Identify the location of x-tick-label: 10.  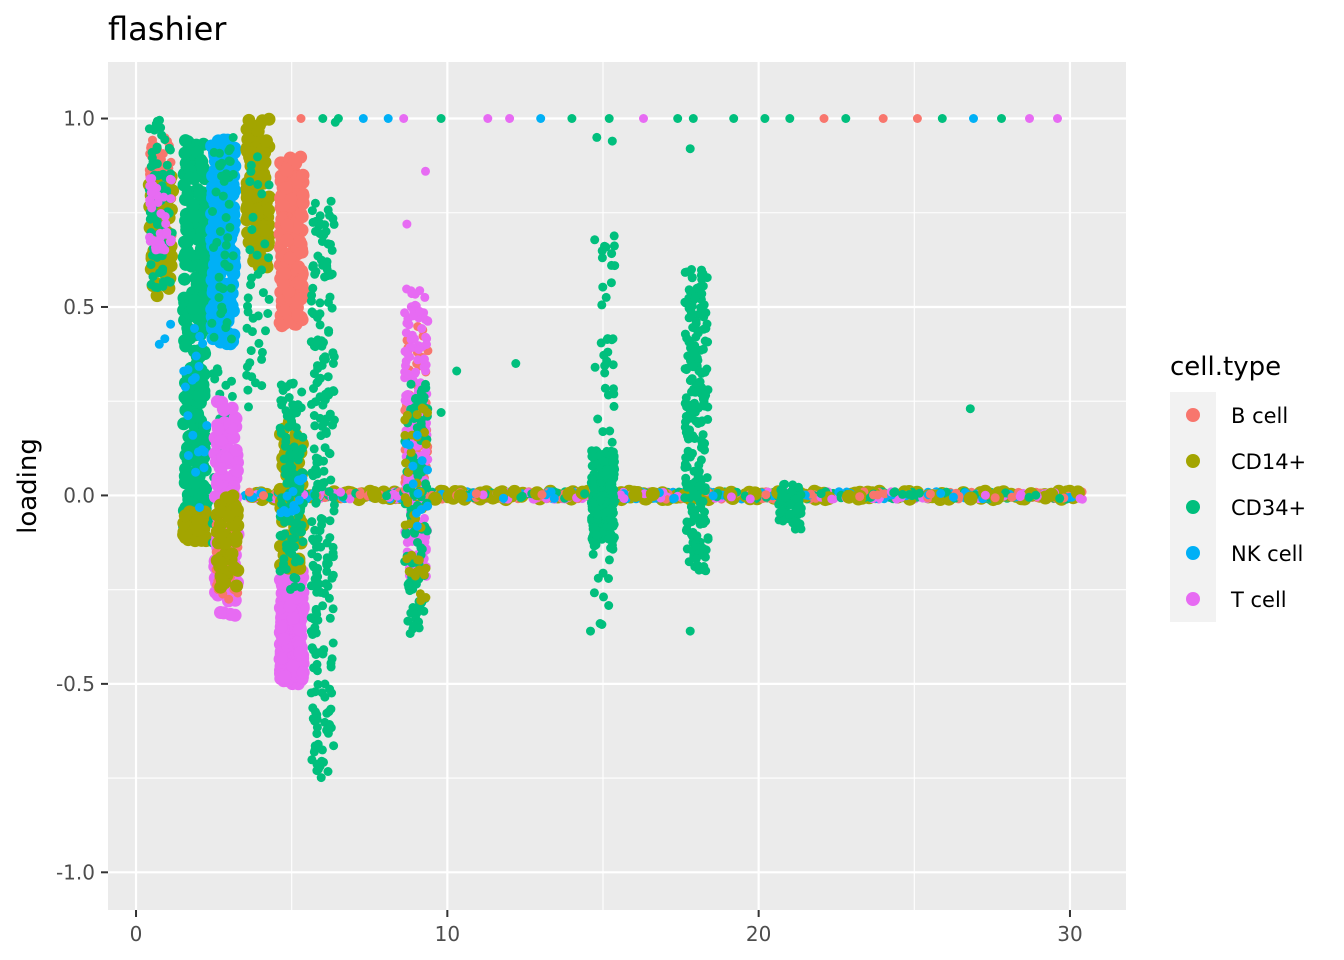
(447, 934).